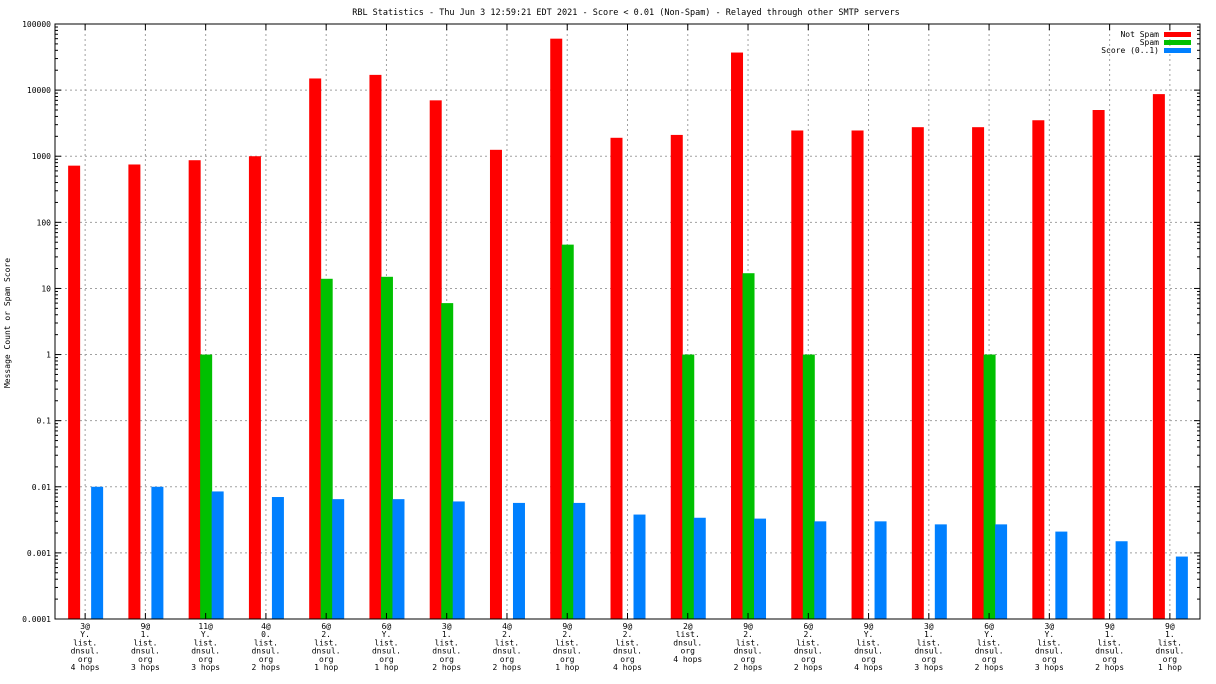 The width and height of the screenshot is (1216, 684). Describe the element at coordinates (507, 647) in the screenshot. I see `x-category-label: 4@ 2. list. dnsul. org 2 hops` at that location.